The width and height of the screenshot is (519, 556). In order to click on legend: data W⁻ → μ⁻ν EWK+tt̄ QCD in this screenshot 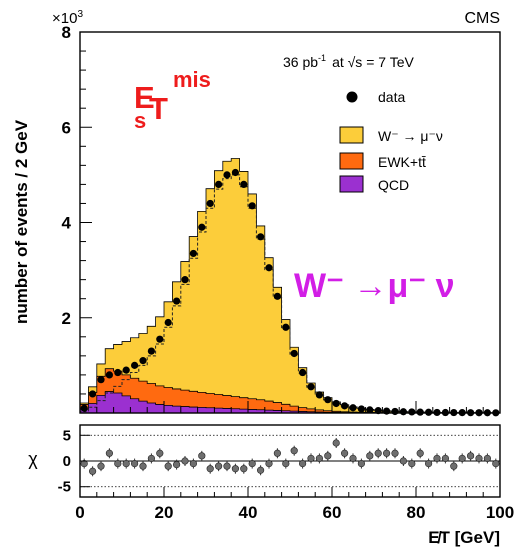, I will do `click(391, 141)`.